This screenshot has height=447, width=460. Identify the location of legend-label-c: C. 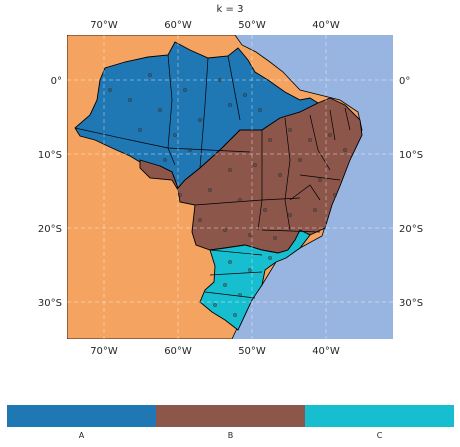
(379, 435).